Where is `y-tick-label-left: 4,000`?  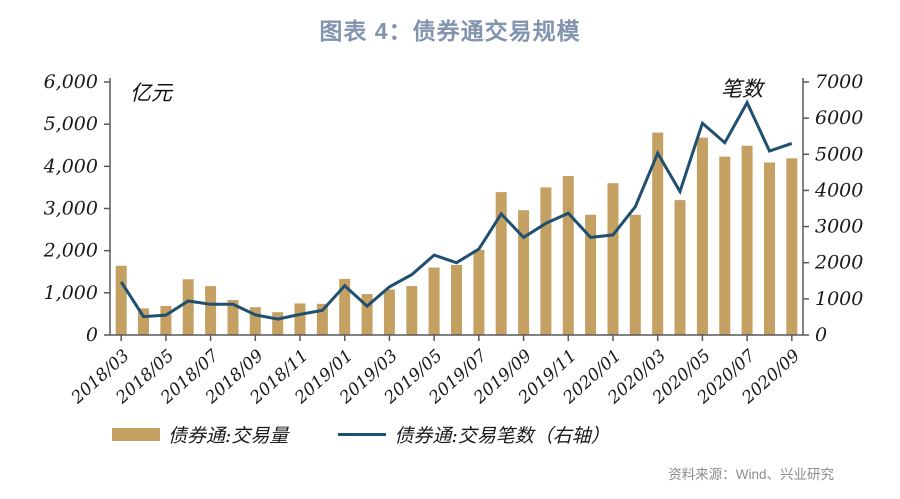
y-tick-label-left: 4,000 is located at coordinates (70, 166).